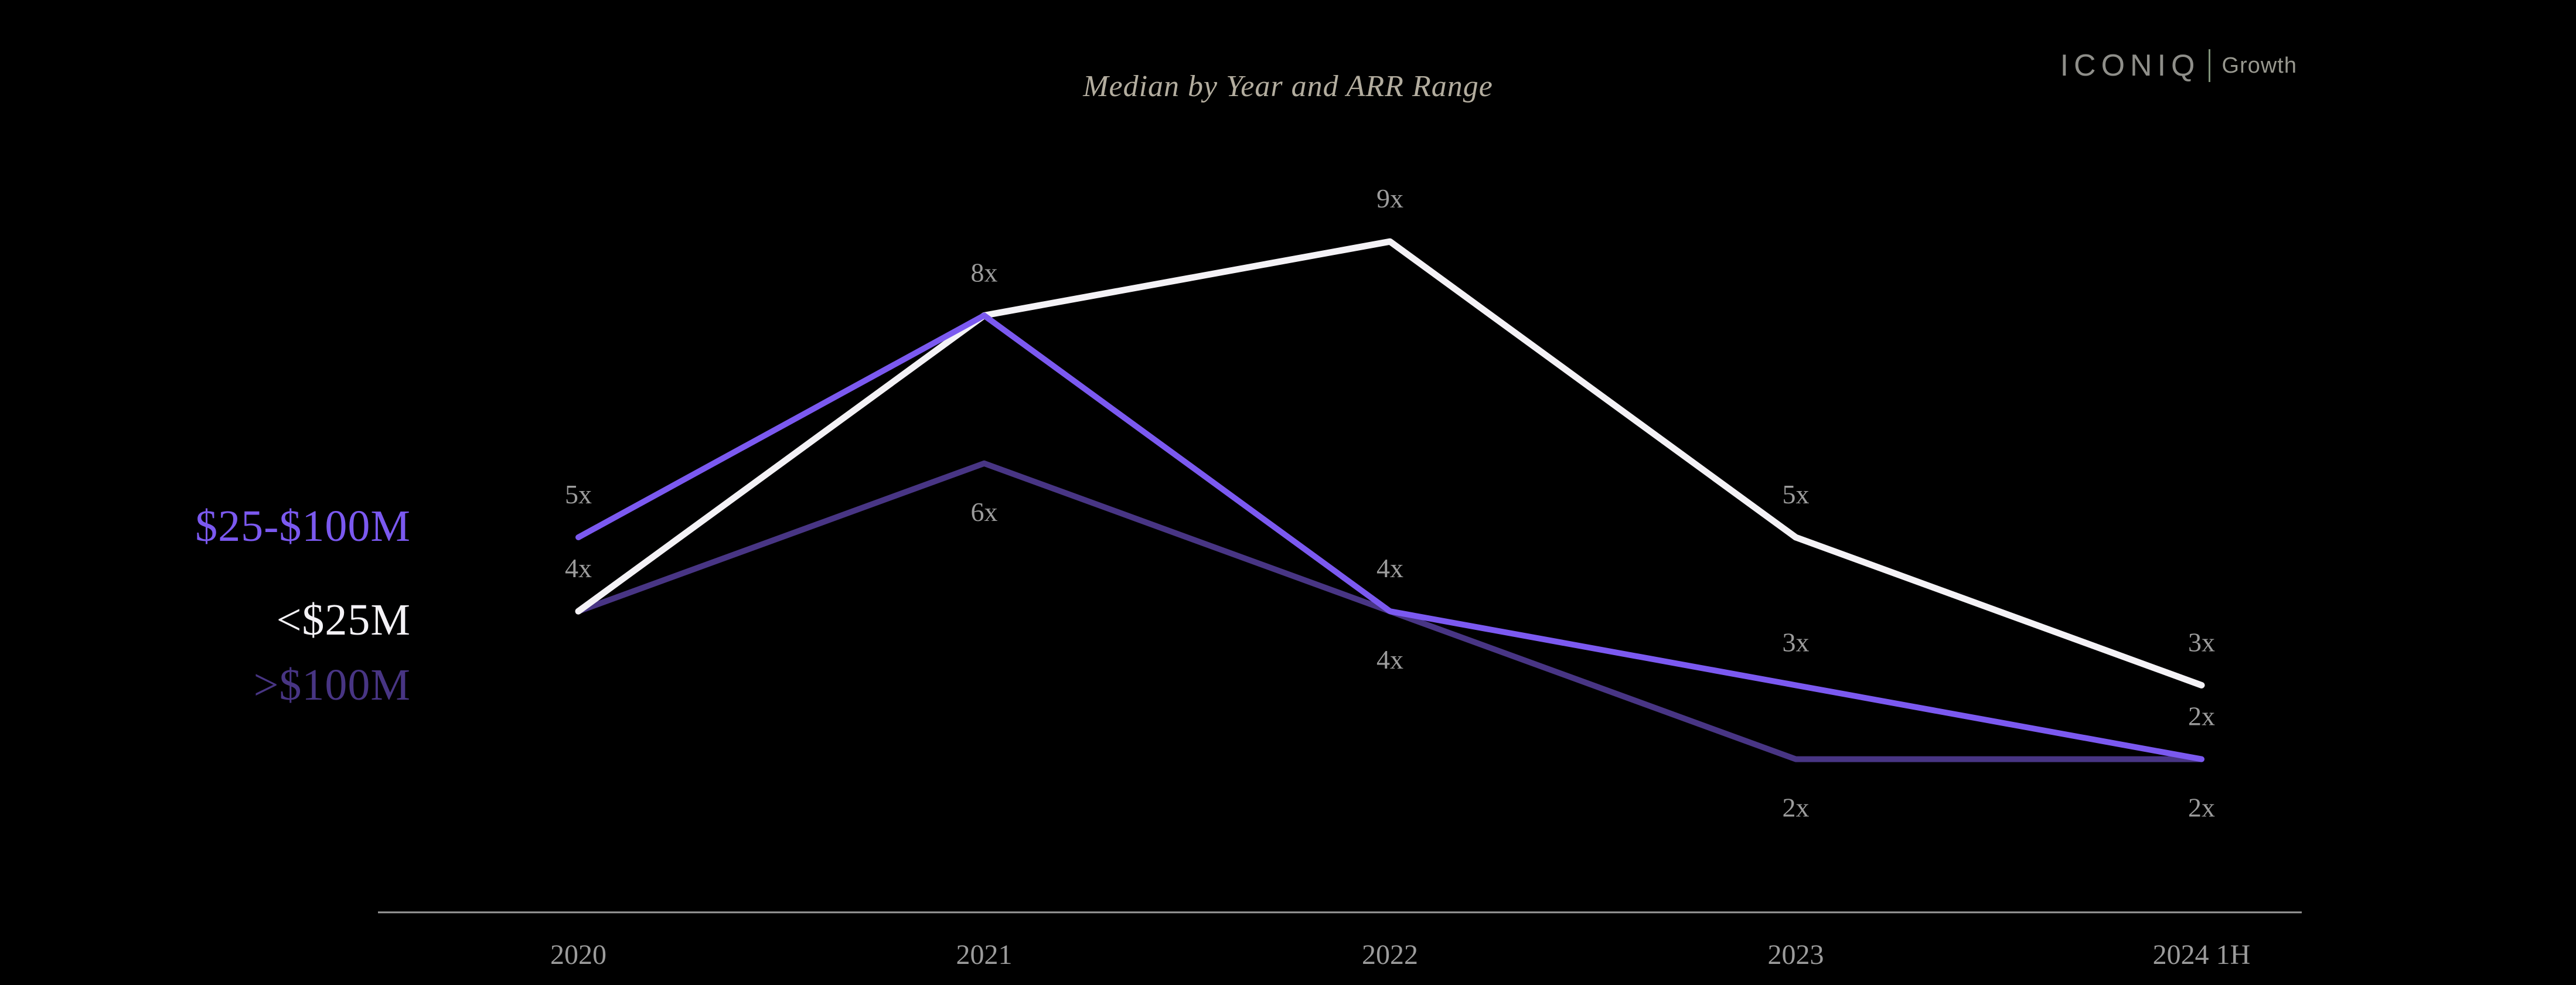 The height and width of the screenshot is (985, 2576). Describe the element at coordinates (332, 685) in the screenshot. I see `legend-over-100m: >$100M` at that location.